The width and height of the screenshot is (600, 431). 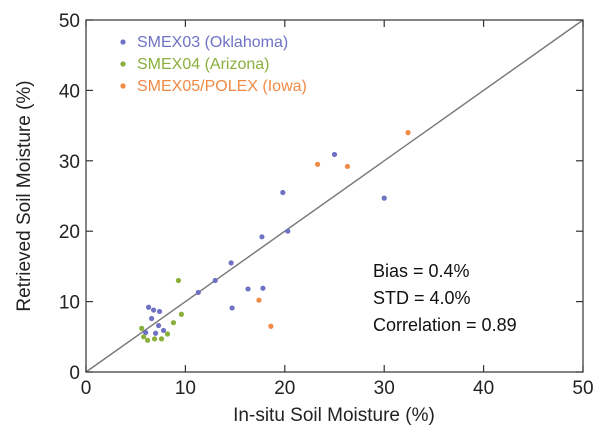 What do you see at coordinates (284, 388) in the screenshot?
I see `x-tick-label: 20` at bounding box center [284, 388].